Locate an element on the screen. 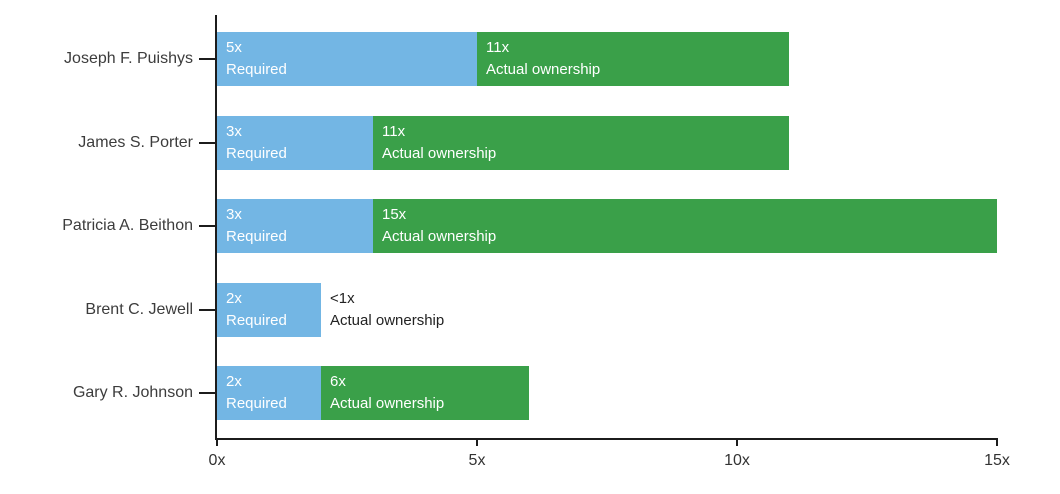 The image size is (1060, 494). actual-bar: 15x Actual ownership is located at coordinates (685, 226).